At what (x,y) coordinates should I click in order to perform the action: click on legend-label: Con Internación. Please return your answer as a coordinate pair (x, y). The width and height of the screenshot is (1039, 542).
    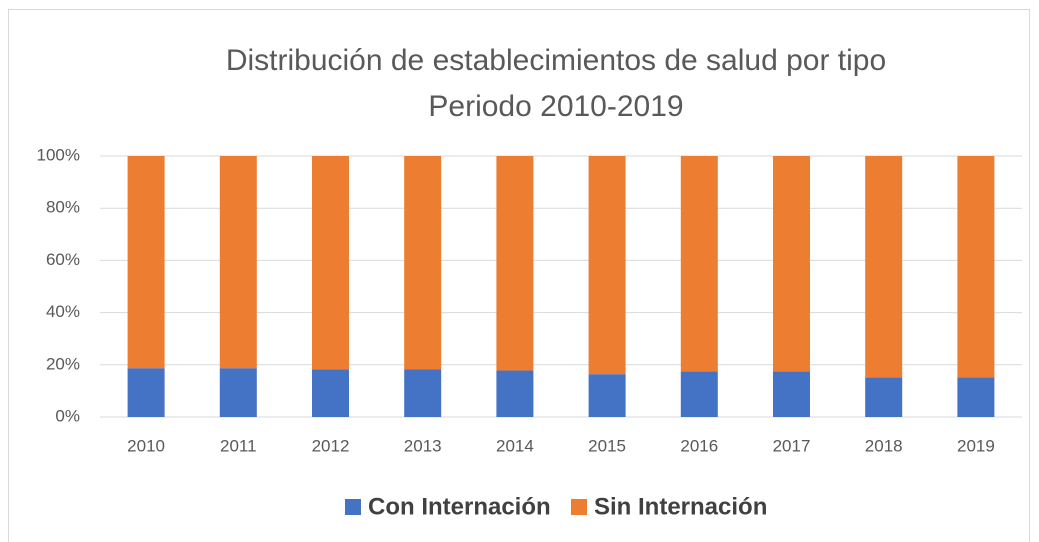
    Looking at the image, I should click on (459, 506).